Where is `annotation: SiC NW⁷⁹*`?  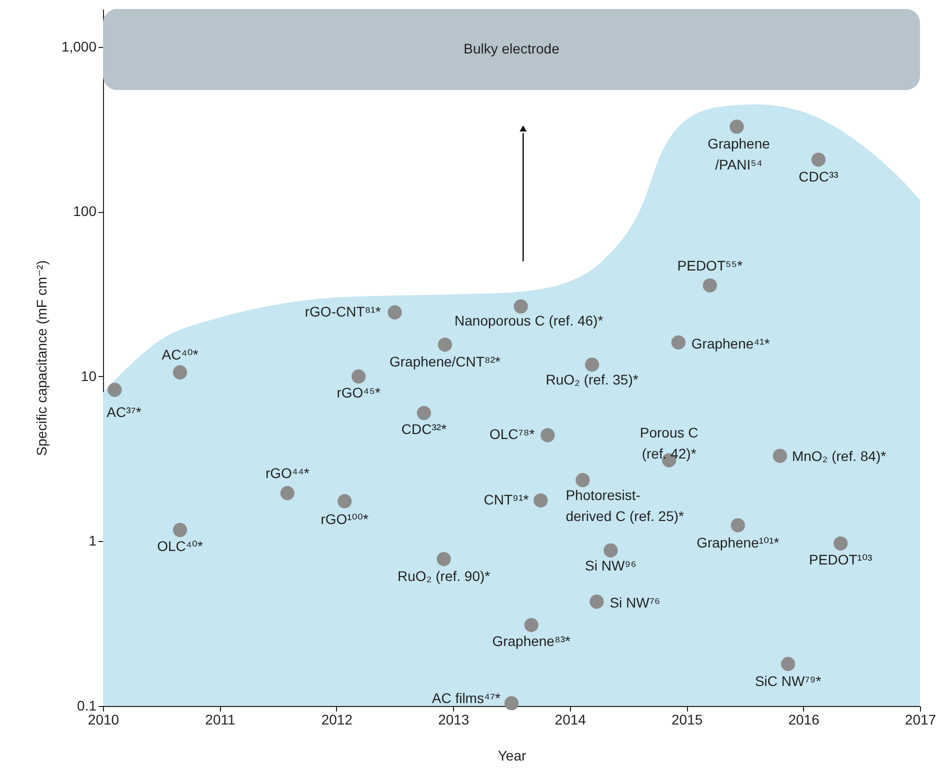 annotation: SiC NW⁷⁹* is located at coordinates (788, 680).